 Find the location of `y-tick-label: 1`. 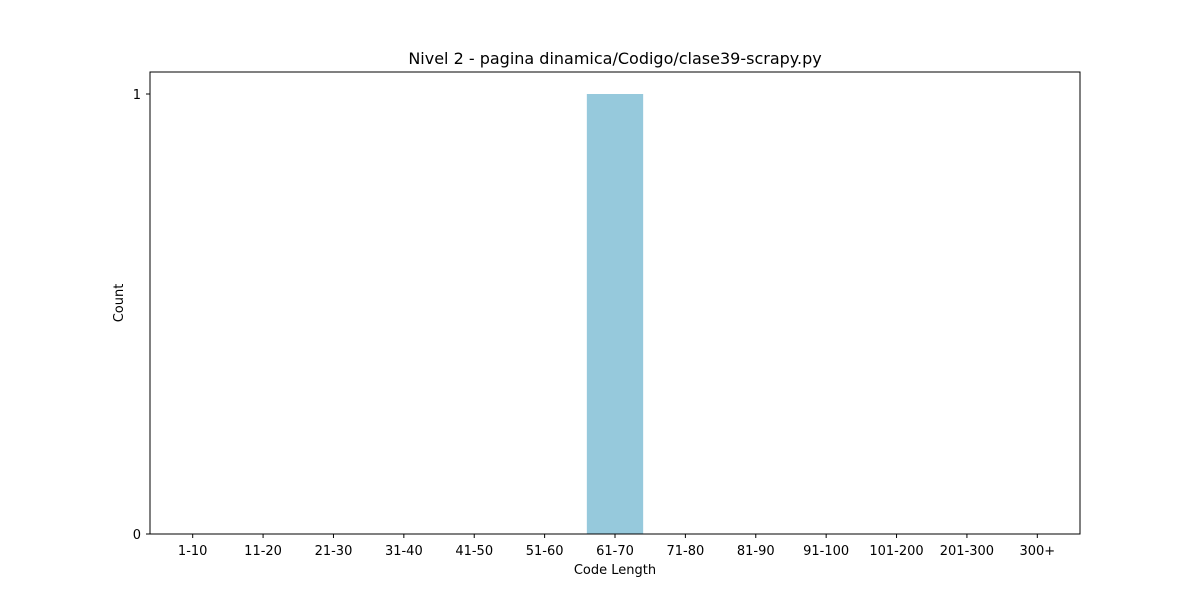

y-tick-label: 1 is located at coordinates (137, 95).